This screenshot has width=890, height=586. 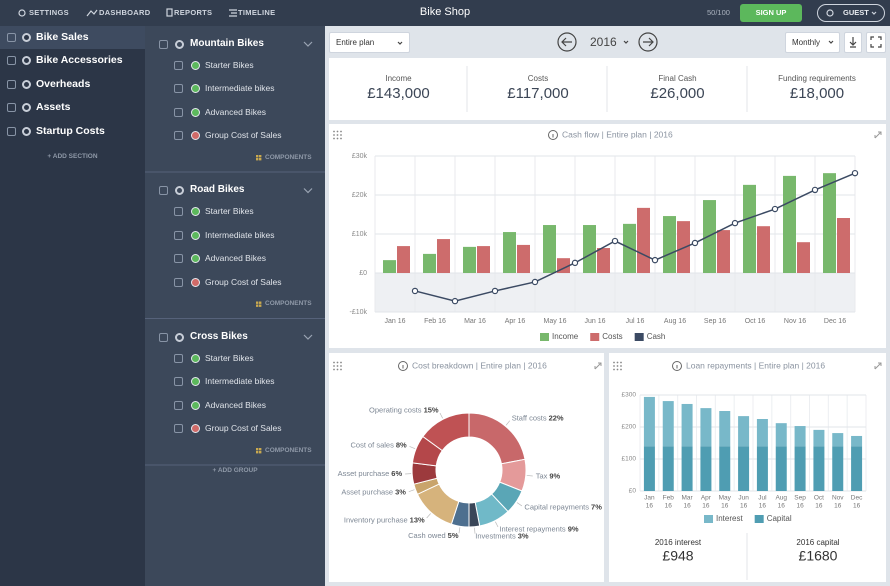 I want to click on nav-dashboard: DASHBOARD, so click(x=125, y=12).